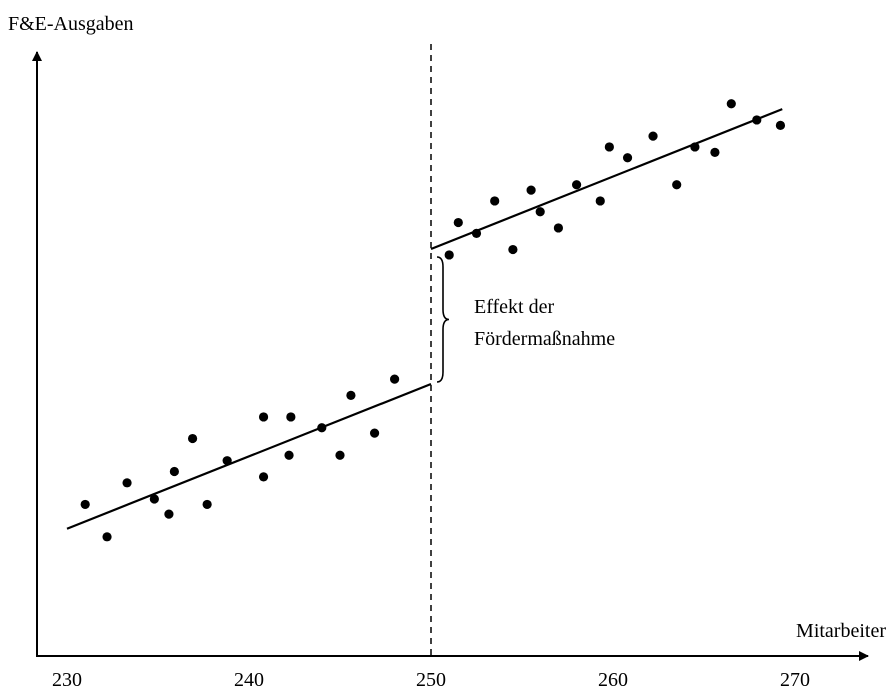  I want to click on x-tick-labels: 230 240 250 260 270, so click(431, 680).